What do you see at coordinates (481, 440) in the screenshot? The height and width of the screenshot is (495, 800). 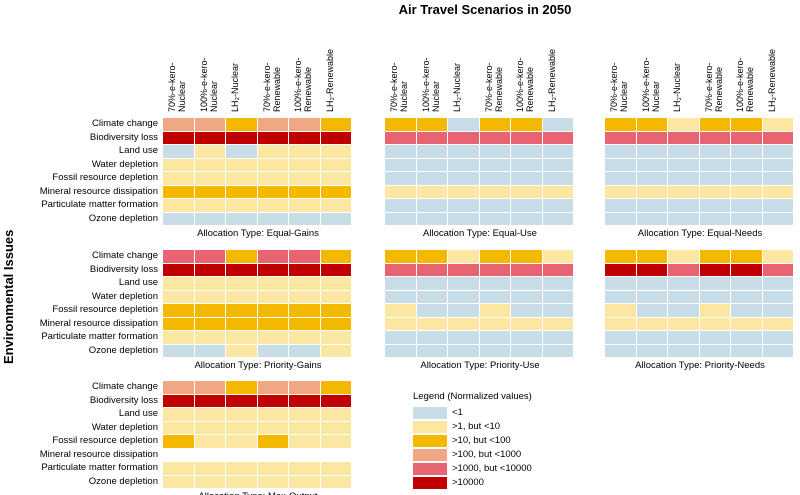 I see `legend-label-3: >10, but <100` at bounding box center [481, 440].